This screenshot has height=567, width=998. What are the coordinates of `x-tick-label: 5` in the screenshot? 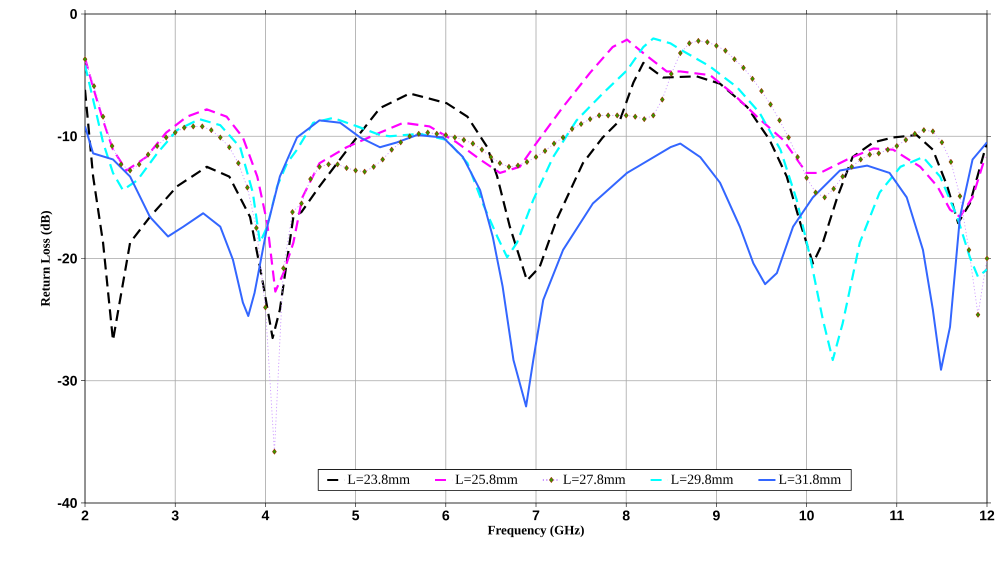 It's located at (356, 515).